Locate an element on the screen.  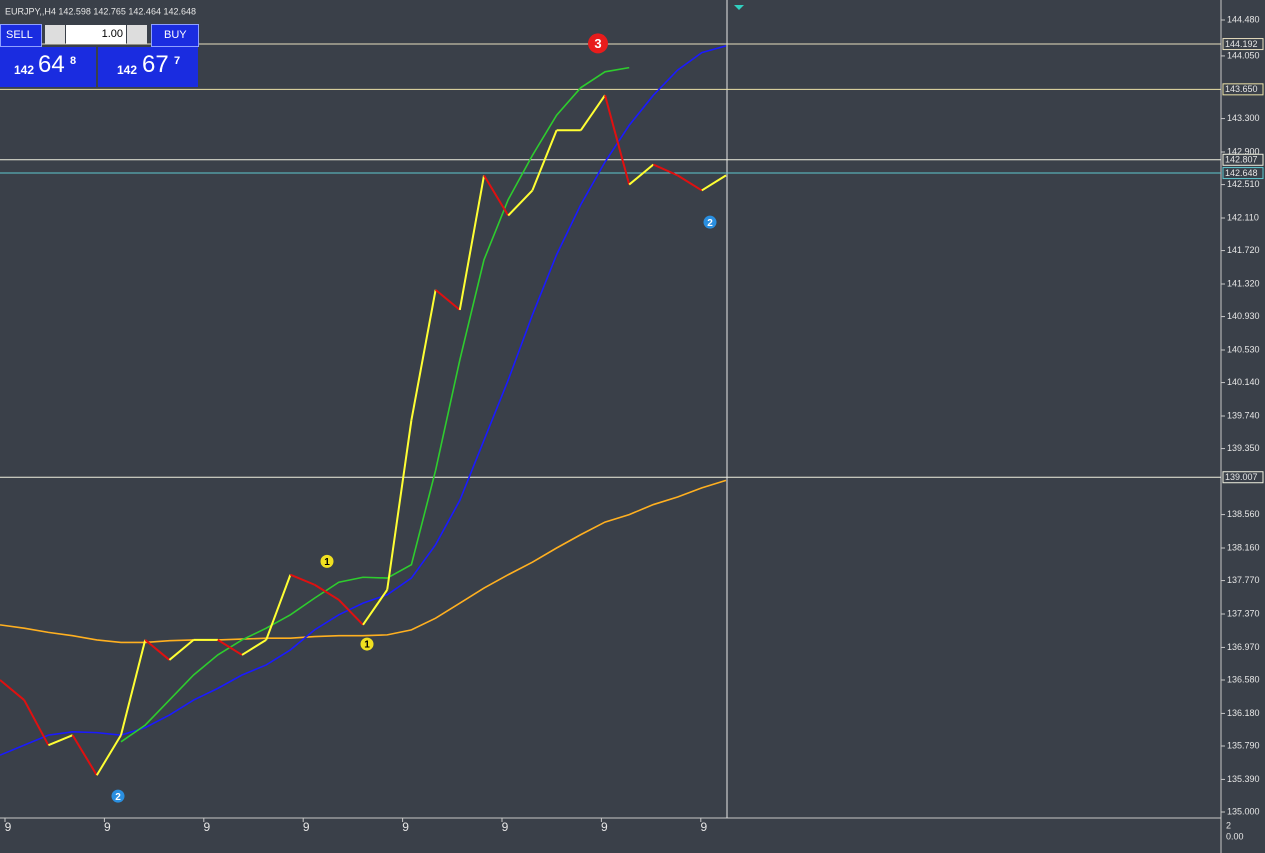
y-tick-label: 137.770 is located at coordinates (1243, 580).